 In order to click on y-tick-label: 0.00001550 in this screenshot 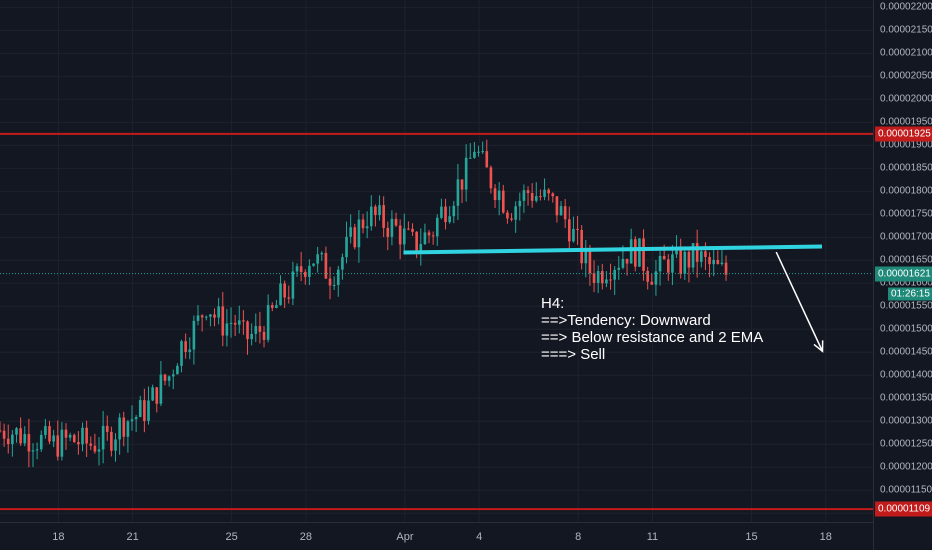, I will do `click(906, 306)`.